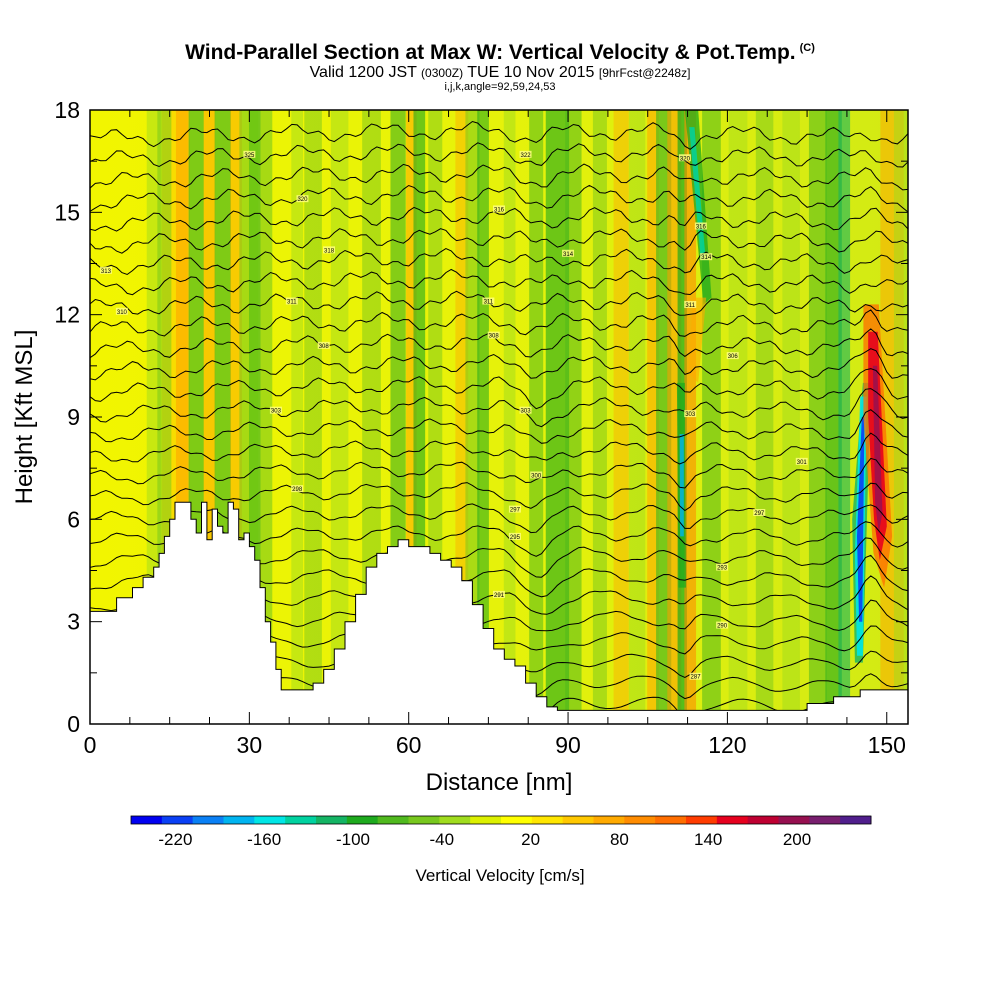 Image resolution: width=1000 pixels, height=1000 pixels. What do you see at coordinates (500, 87) in the screenshot?
I see `grid-indices: i,j,k,angle=92,59,24,53` at bounding box center [500, 87].